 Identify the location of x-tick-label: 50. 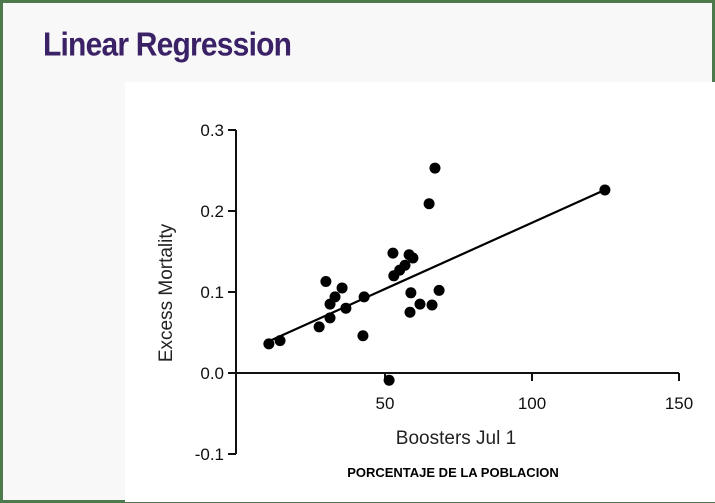
(385, 403).